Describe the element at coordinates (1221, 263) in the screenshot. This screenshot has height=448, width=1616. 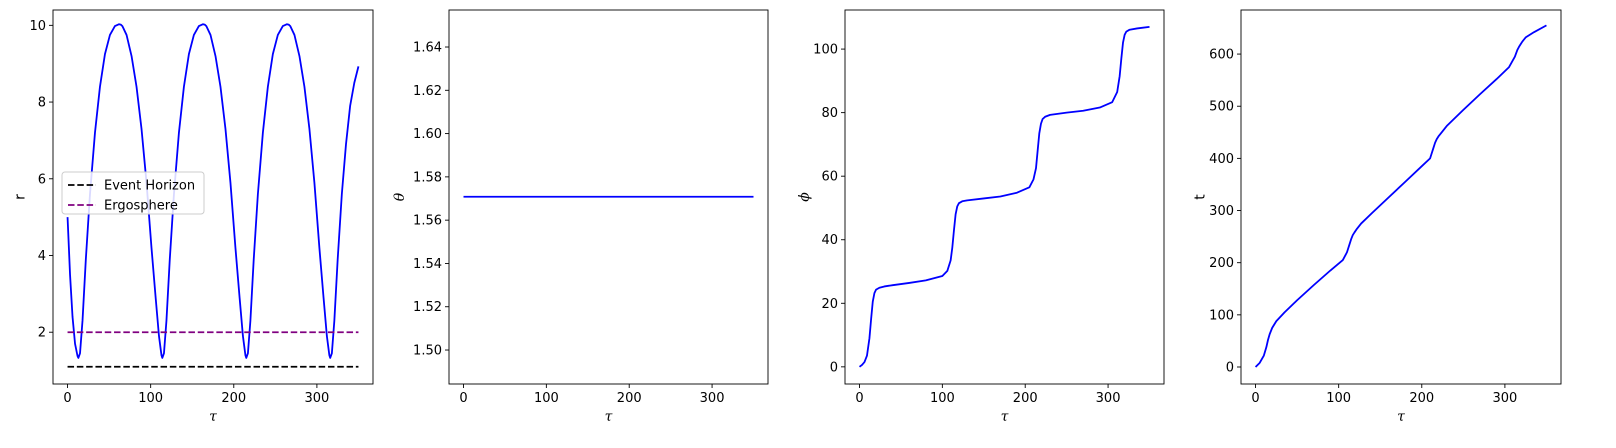
I see `y-tick-label: 200` at that location.